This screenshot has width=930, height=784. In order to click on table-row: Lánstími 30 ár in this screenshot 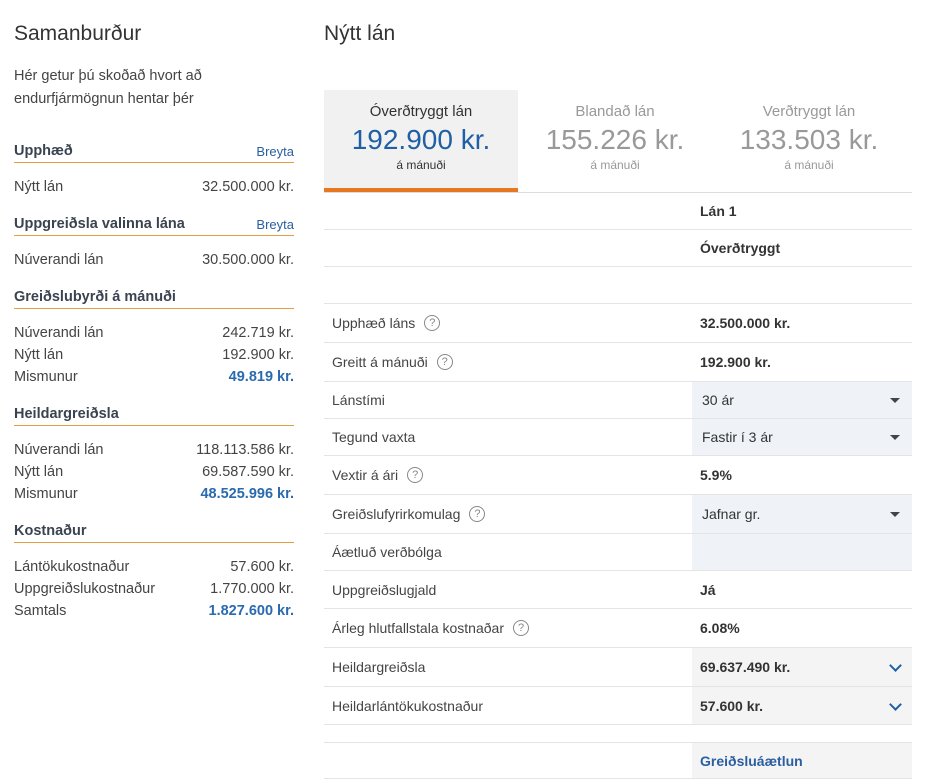, I will do `click(618, 400)`.